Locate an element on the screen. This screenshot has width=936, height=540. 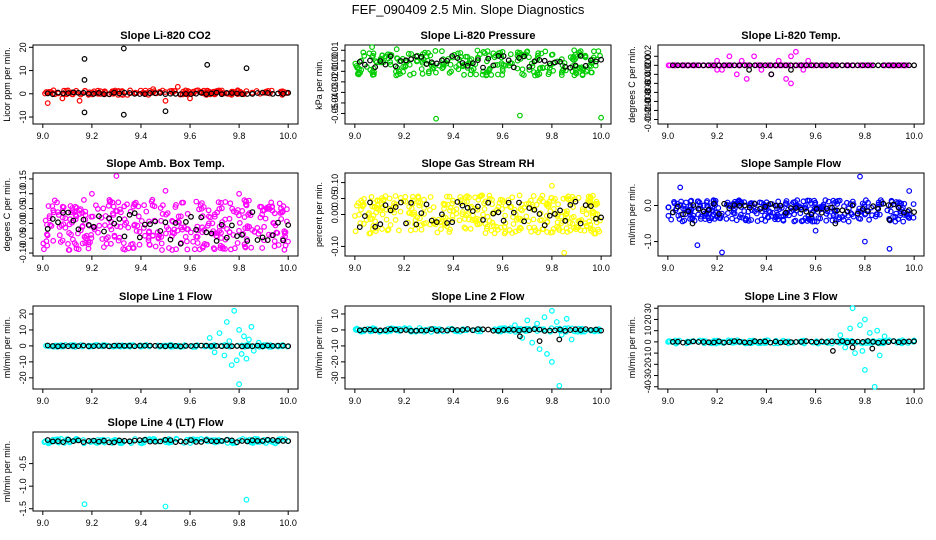
y-axis-label: degees C per min. is located at coordinates (7, 215).